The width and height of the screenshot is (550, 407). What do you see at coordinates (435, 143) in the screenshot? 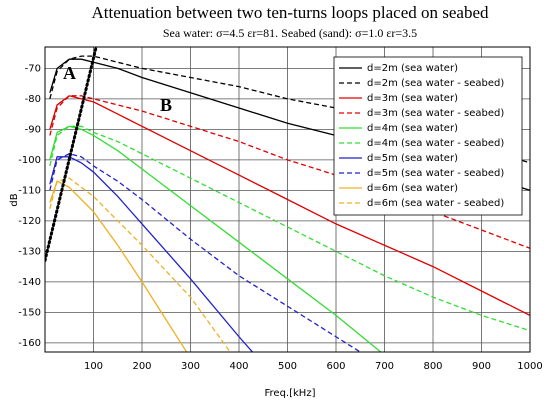
I see `legend-label: d=4m (sea water - seabed)` at bounding box center [435, 143].